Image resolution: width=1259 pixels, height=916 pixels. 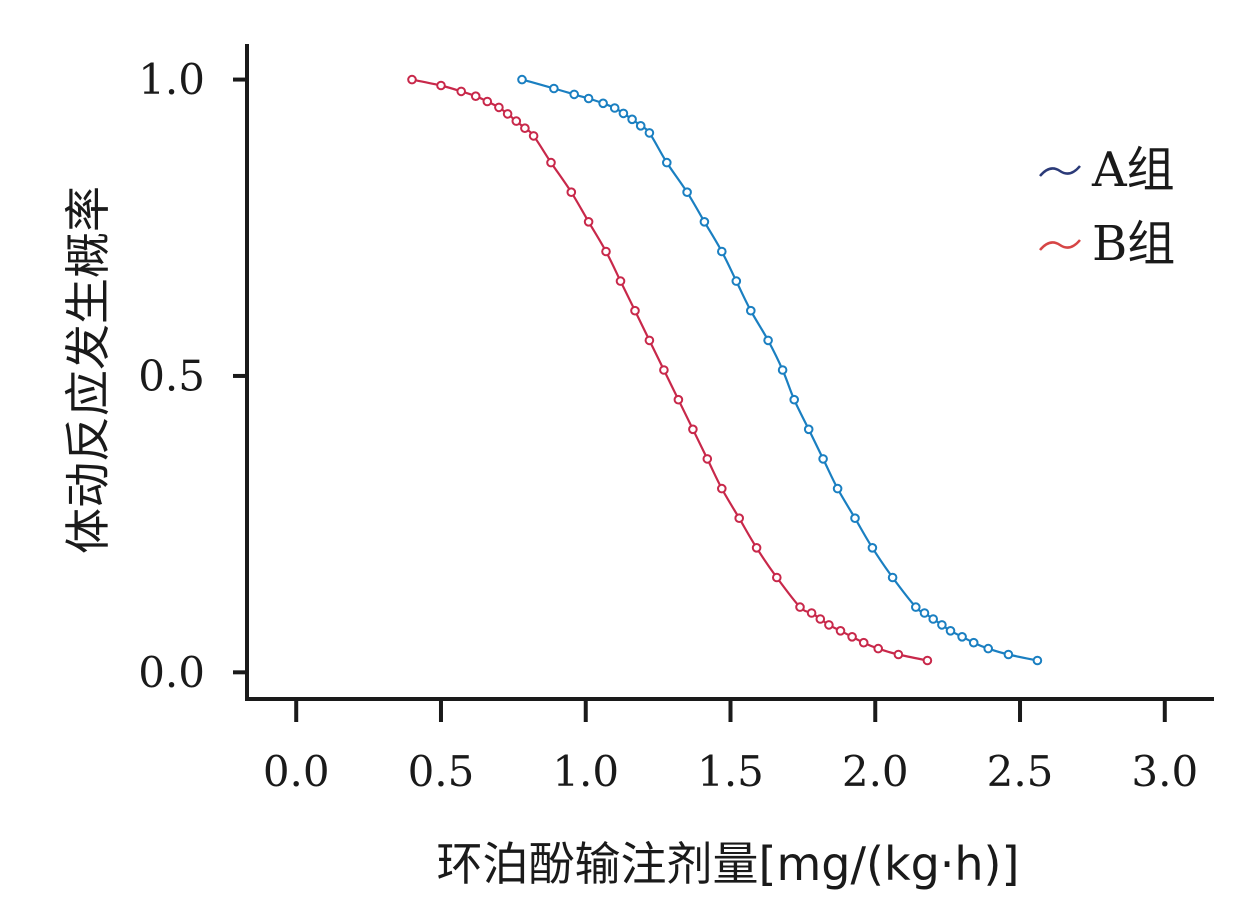 What do you see at coordinates (171, 79) in the screenshot?
I see `y-tick-label: 1.0` at bounding box center [171, 79].